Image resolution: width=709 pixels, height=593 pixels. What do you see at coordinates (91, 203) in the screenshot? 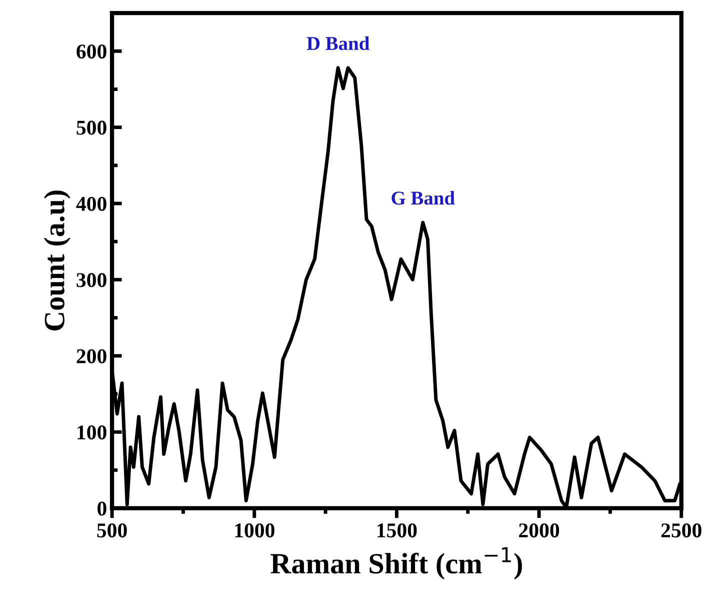
I see `y-tick-label: 400` at bounding box center [91, 203].